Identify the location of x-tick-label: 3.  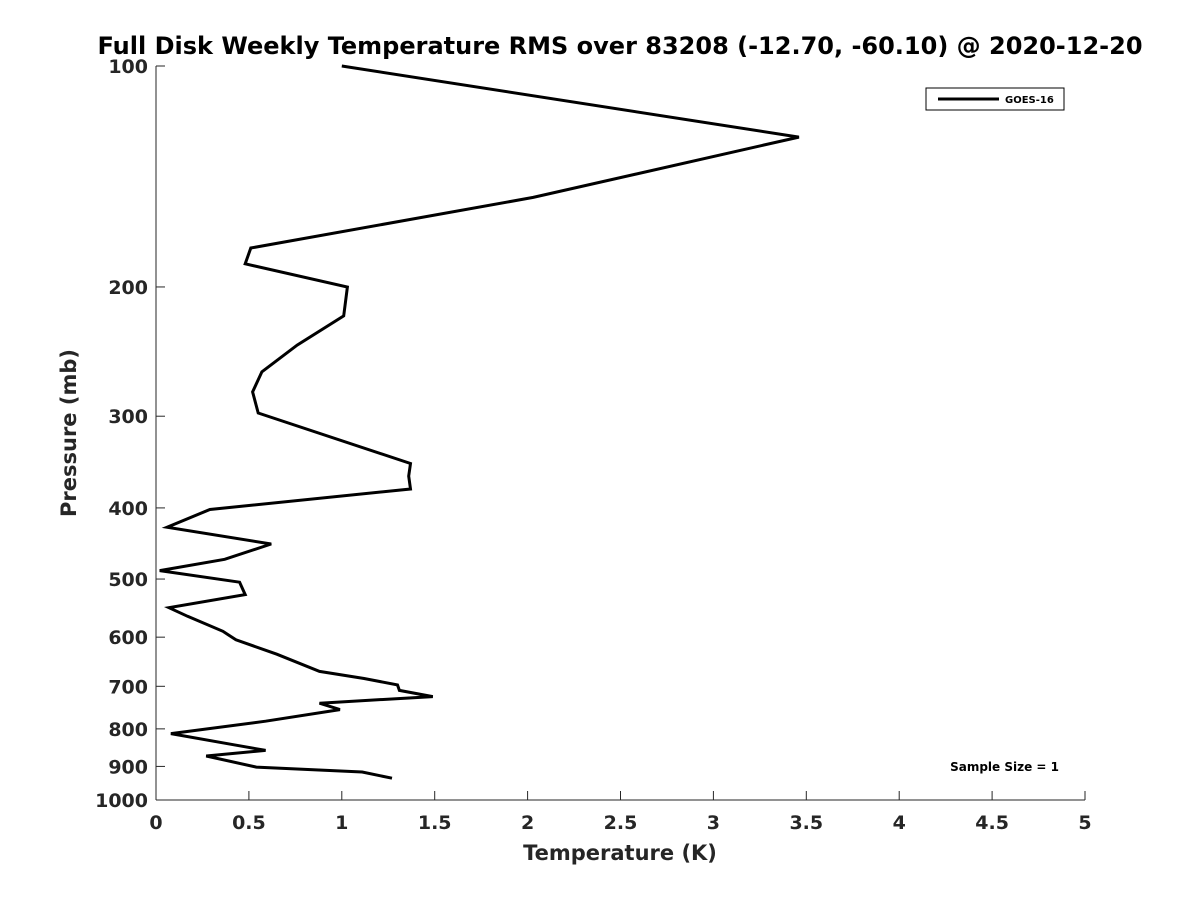
(713, 823).